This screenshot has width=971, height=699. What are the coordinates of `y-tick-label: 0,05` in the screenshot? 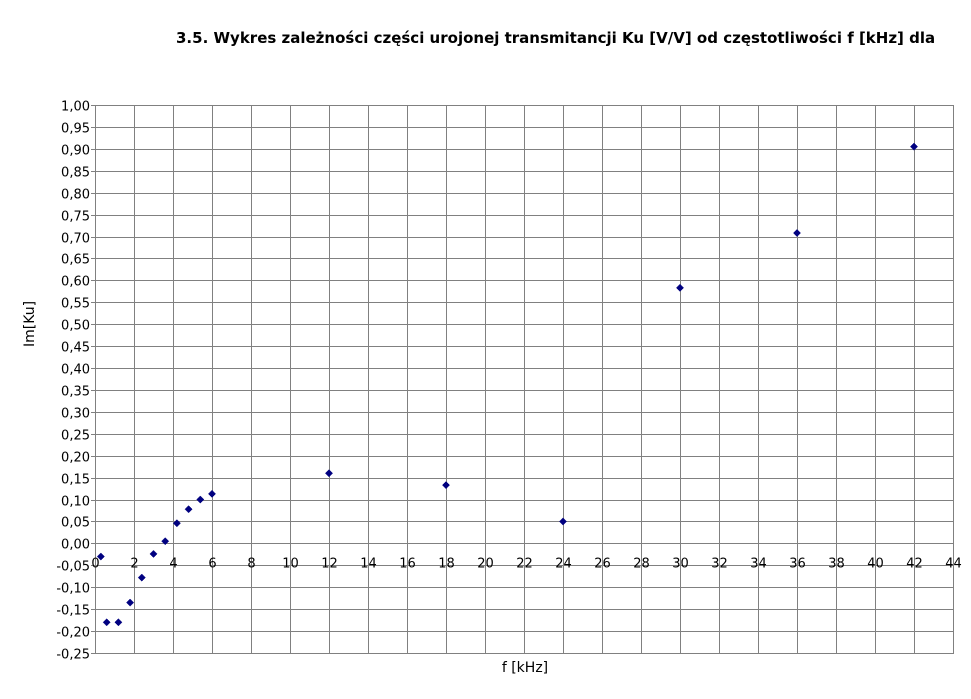 It's located at (75, 523).